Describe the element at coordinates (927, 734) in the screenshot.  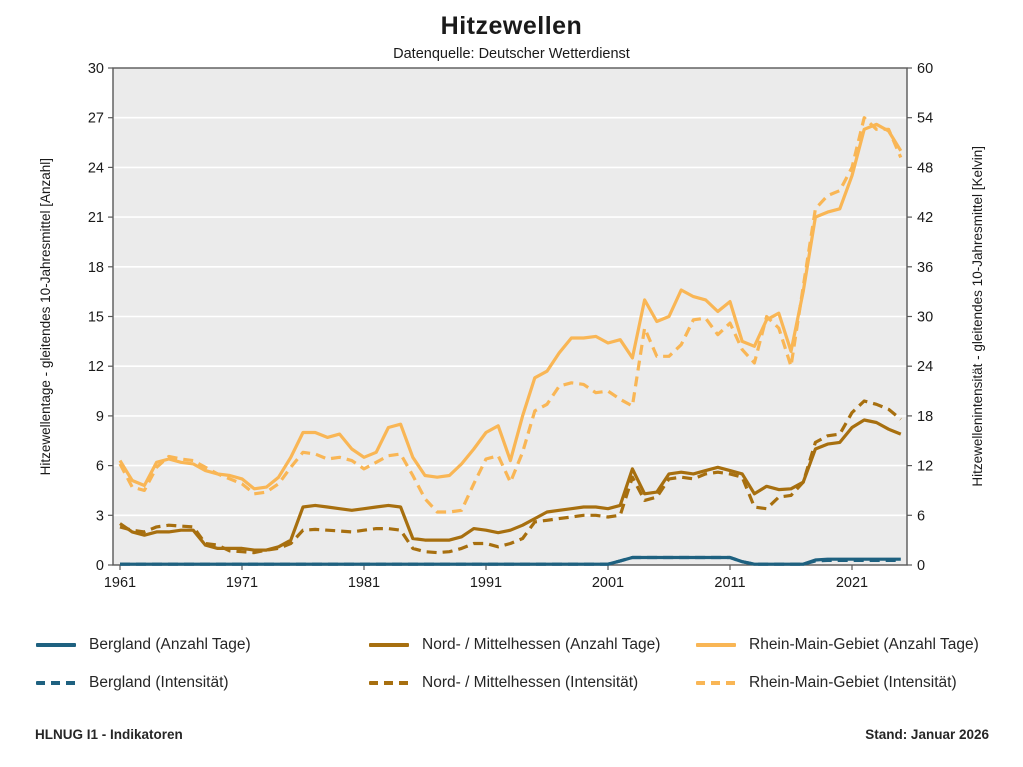
I see `footer-date-label: Stand: Januar 2026` at that location.